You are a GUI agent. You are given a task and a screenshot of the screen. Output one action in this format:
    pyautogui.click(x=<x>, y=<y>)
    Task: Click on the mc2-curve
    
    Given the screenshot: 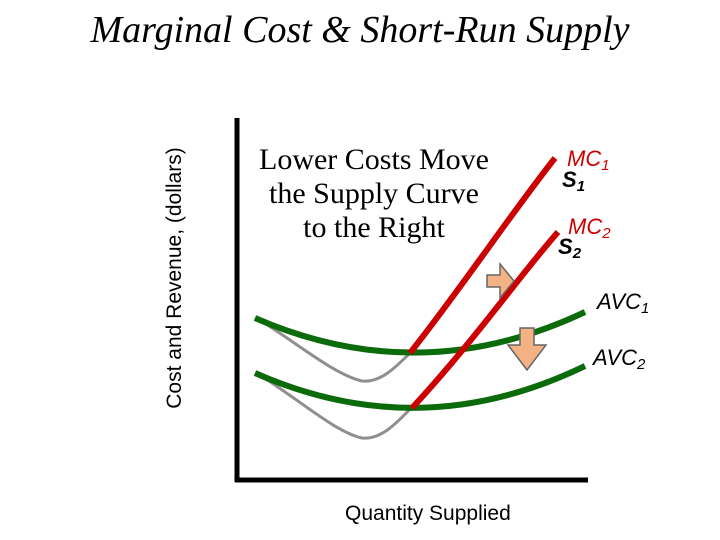 What is the action you would take?
    pyautogui.click(x=485, y=320)
    